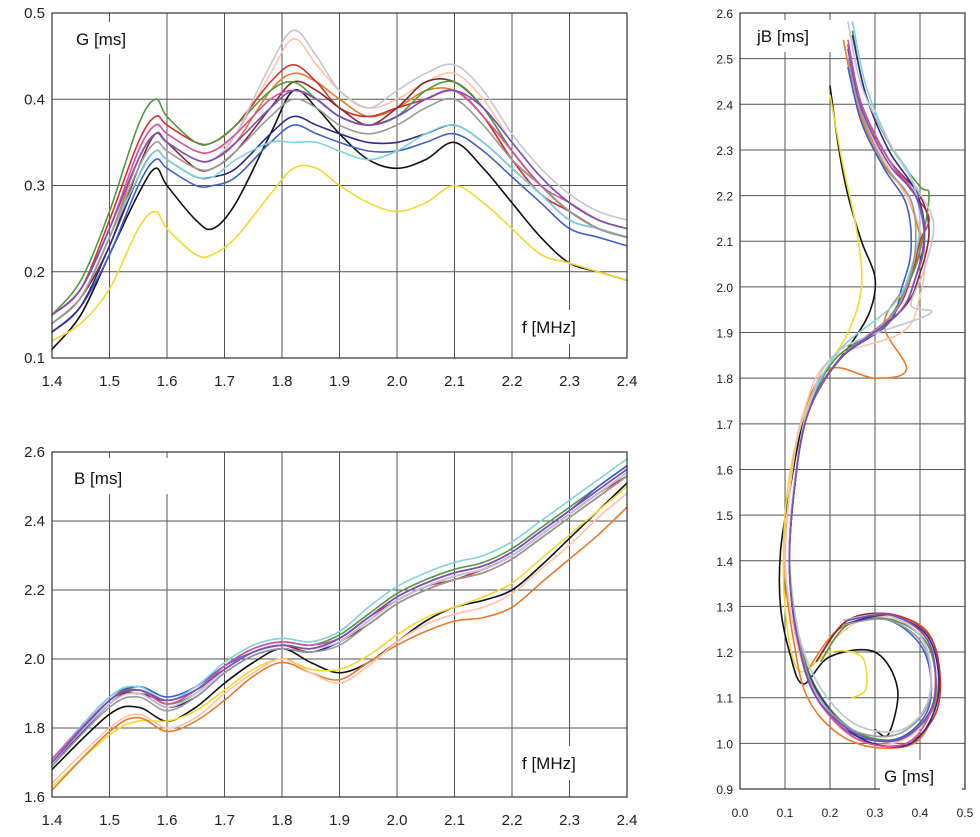  Describe the element at coordinates (965, 813) in the screenshot. I see `x-tick-label: 0.5` at that location.